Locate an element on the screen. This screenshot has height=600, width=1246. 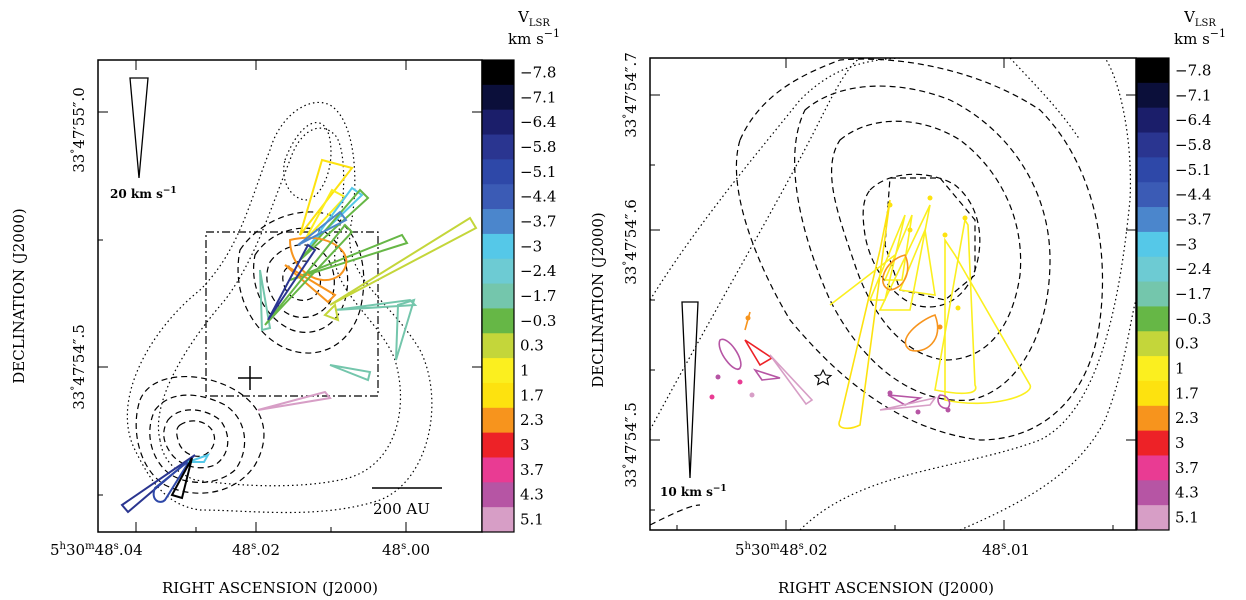
colorbar-tick-label: −3 is located at coordinates (1186, 244).